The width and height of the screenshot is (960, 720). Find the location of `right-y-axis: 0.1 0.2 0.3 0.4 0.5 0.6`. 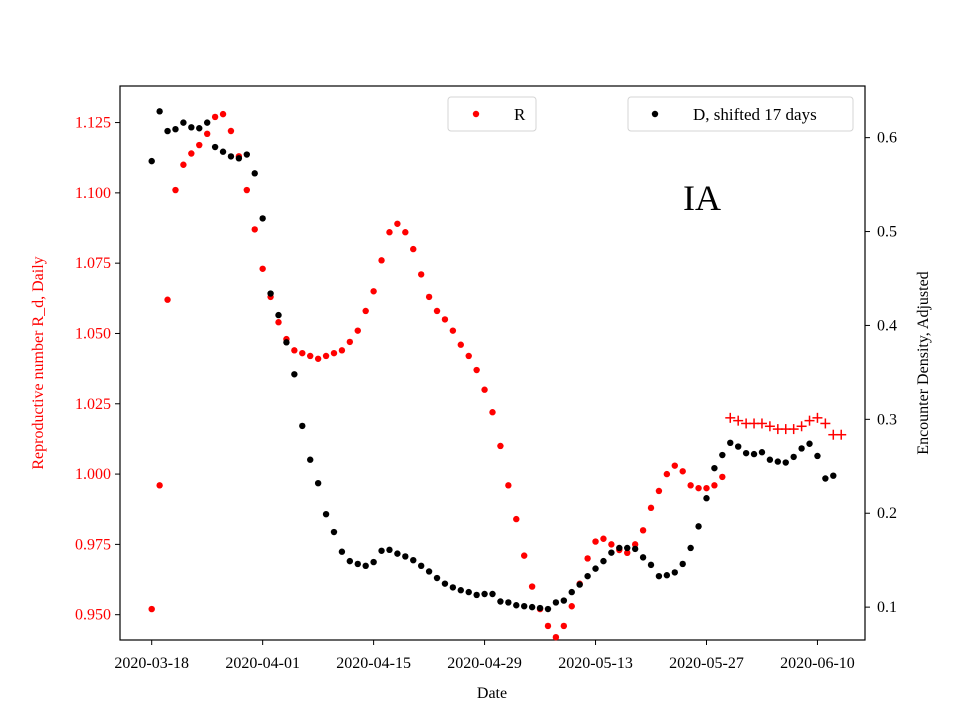

right-y-axis: 0.1 0.2 0.3 0.4 0.5 0.6 is located at coordinates (881, 373).